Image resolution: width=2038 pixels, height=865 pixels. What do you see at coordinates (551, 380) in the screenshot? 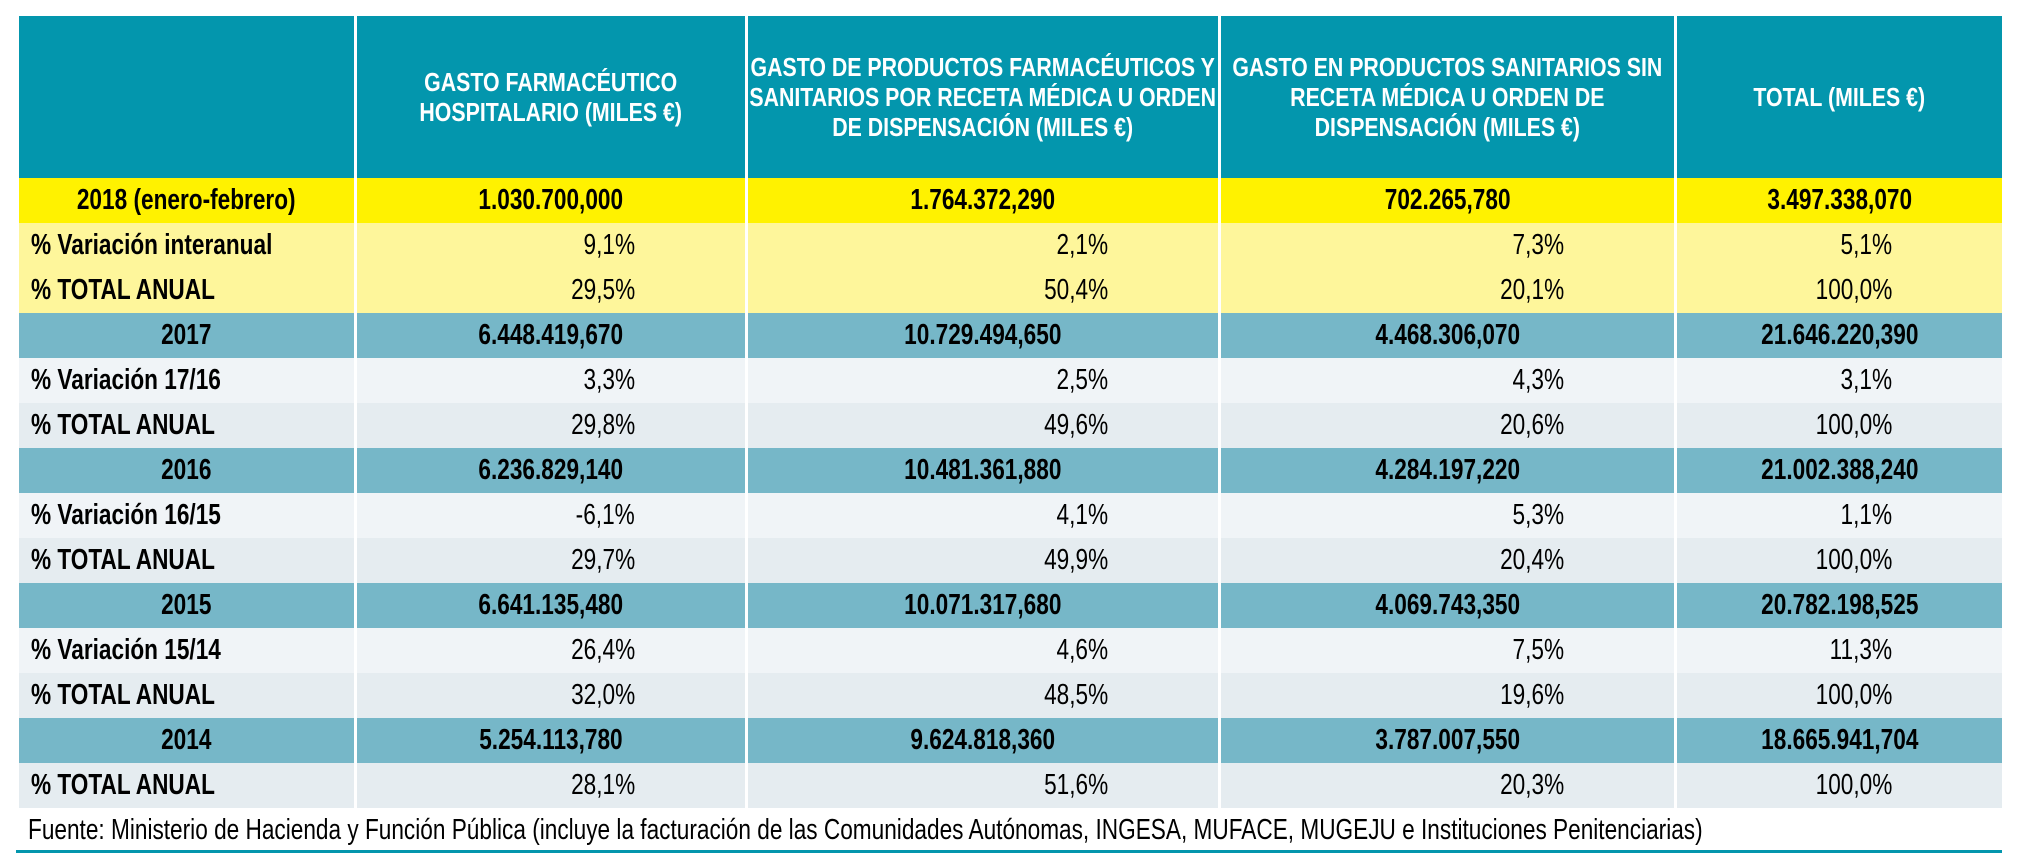
I see `cell-value: 3,3%` at bounding box center [551, 380].